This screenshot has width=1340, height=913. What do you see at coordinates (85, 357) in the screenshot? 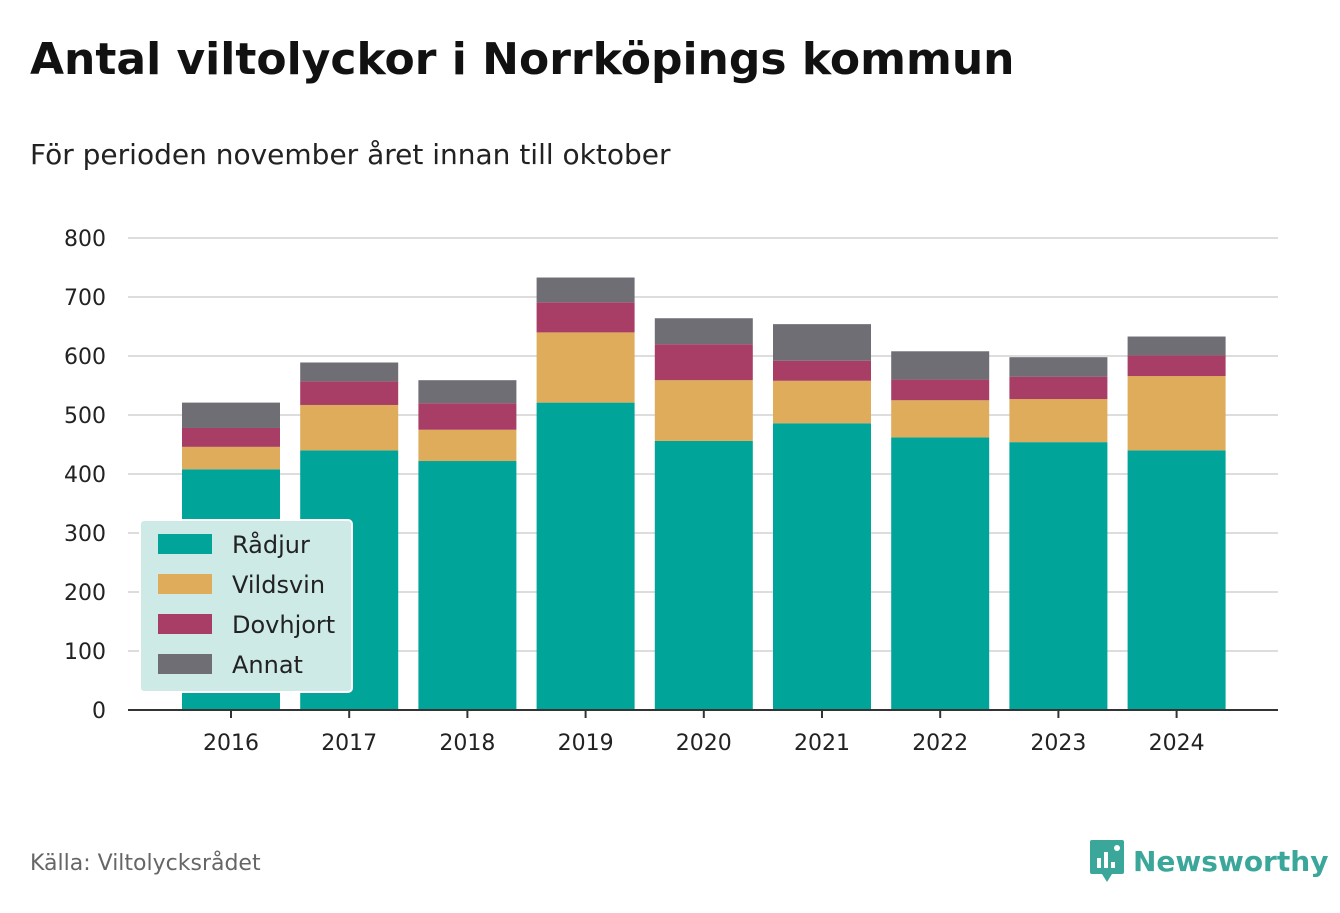
I see `y-tick-label: 600` at bounding box center [85, 357].